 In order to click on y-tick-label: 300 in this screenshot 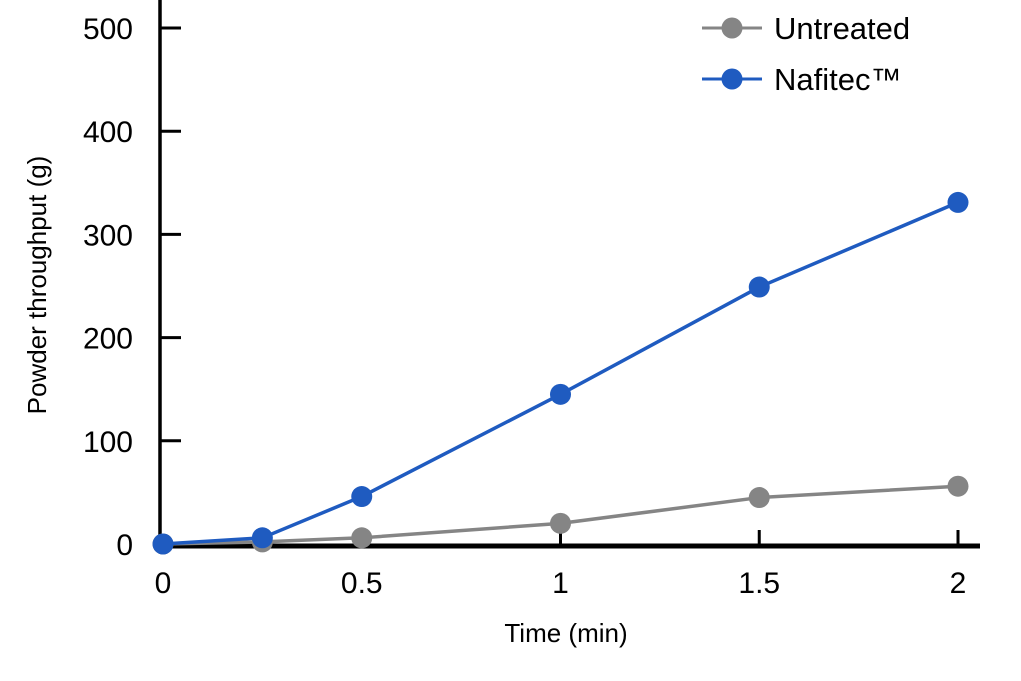, I will do `click(108, 235)`.